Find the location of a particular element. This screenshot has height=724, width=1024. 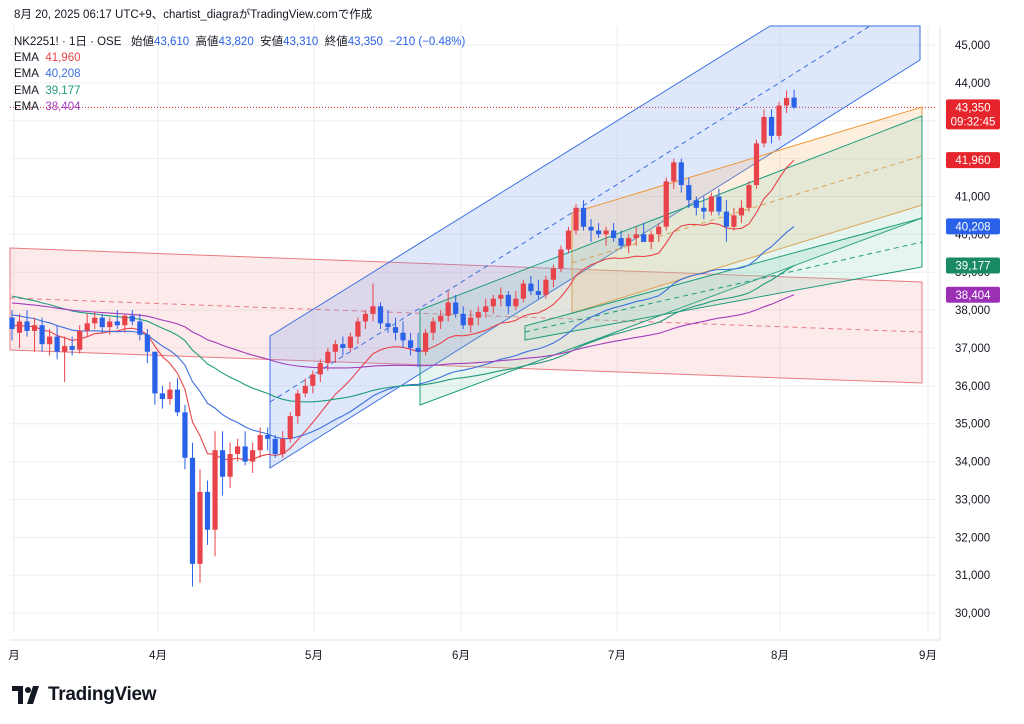

y-tick-label: 34,000 is located at coordinates (972, 463).